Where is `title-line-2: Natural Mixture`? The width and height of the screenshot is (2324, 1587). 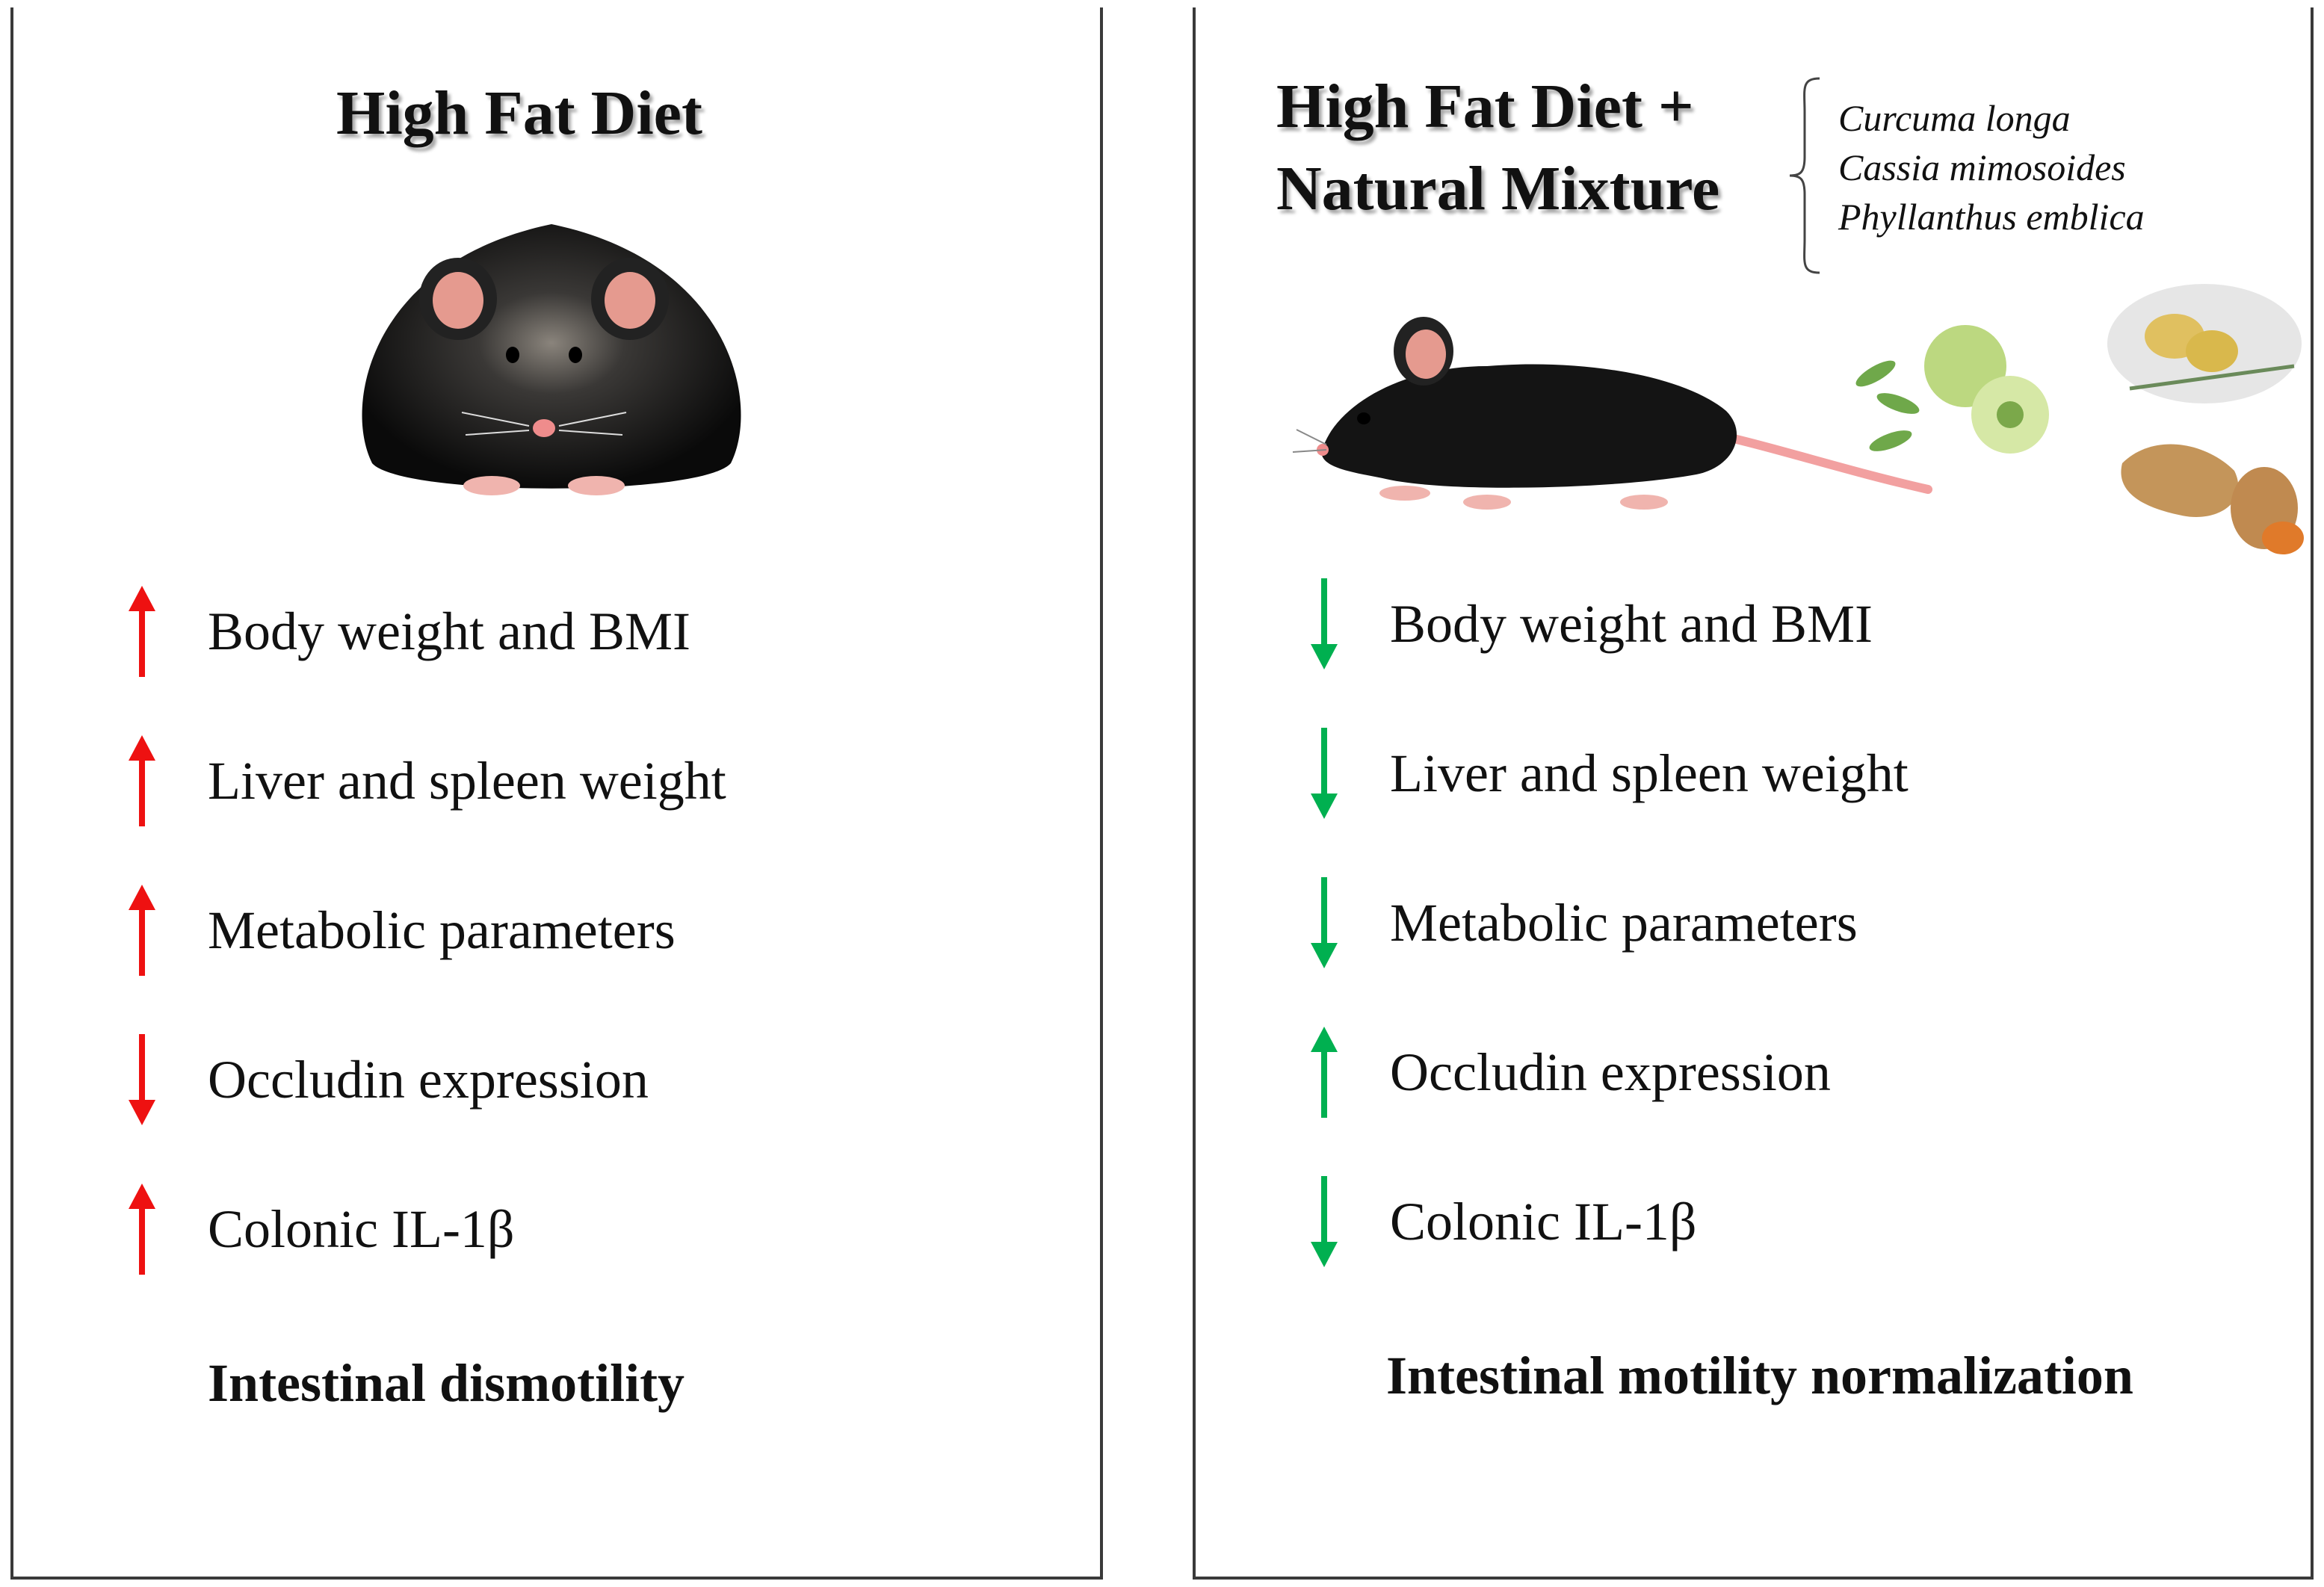
title-line-2: Natural Mixture is located at coordinates (1498, 188).